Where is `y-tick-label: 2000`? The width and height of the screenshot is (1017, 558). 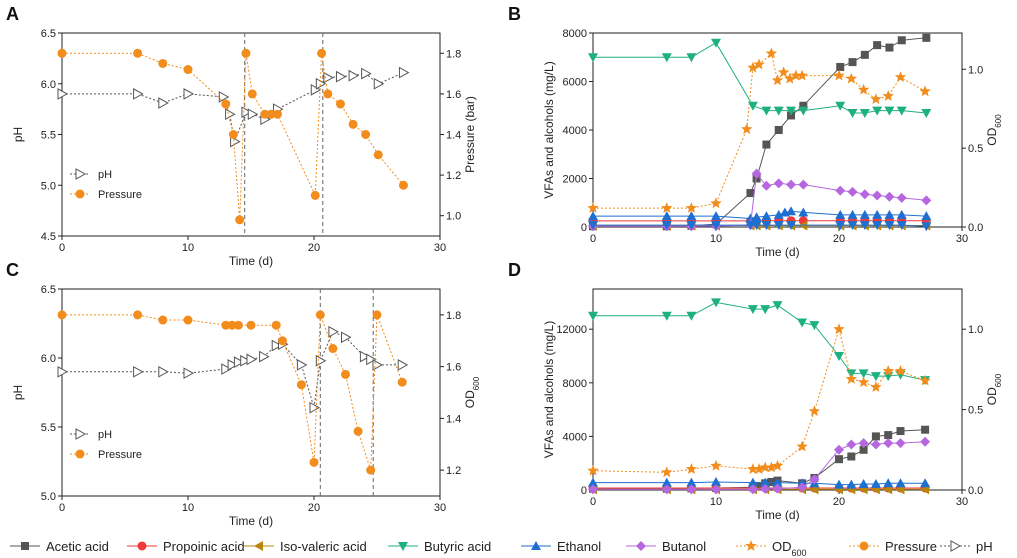 y-tick-label: 2000 is located at coordinates (575, 180).